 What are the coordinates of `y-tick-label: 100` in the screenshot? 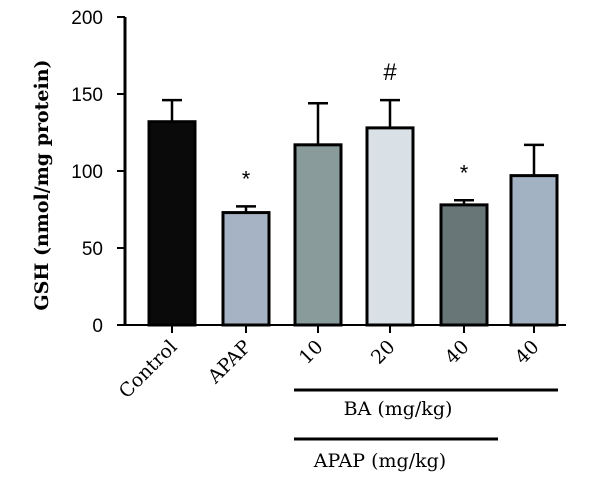 It's located at (87, 172).